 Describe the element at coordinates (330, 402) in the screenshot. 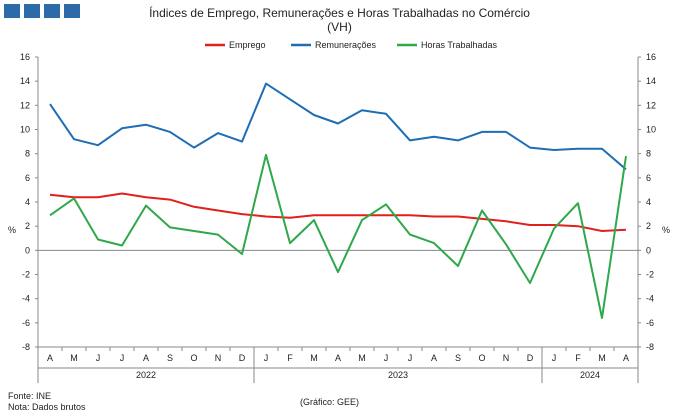

I see `chart-credit: (Gráfico: GEE)` at that location.